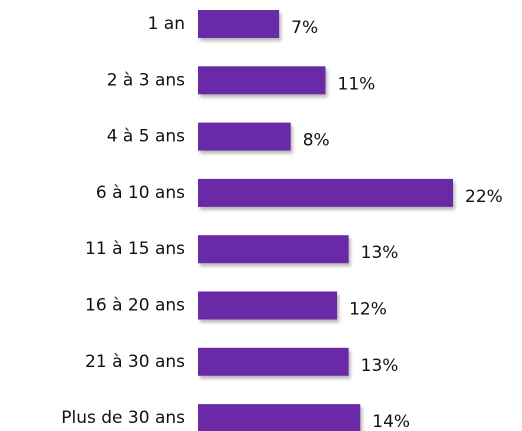  Describe the element at coordinates (304, 28) in the screenshot. I see `value-label: 7%` at that location.